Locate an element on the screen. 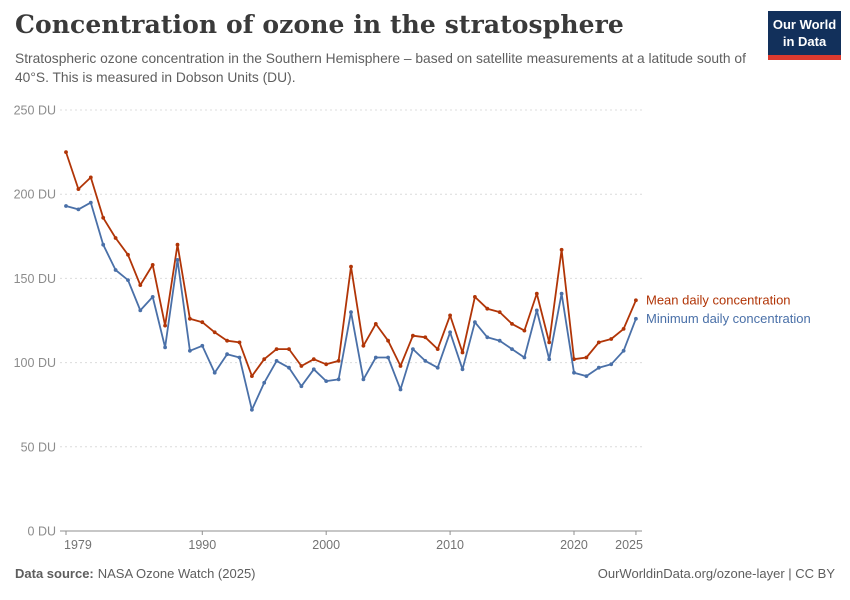 The height and width of the screenshot is (600, 850). legend-label-mean: Mean daily concentration is located at coordinates (718, 299).